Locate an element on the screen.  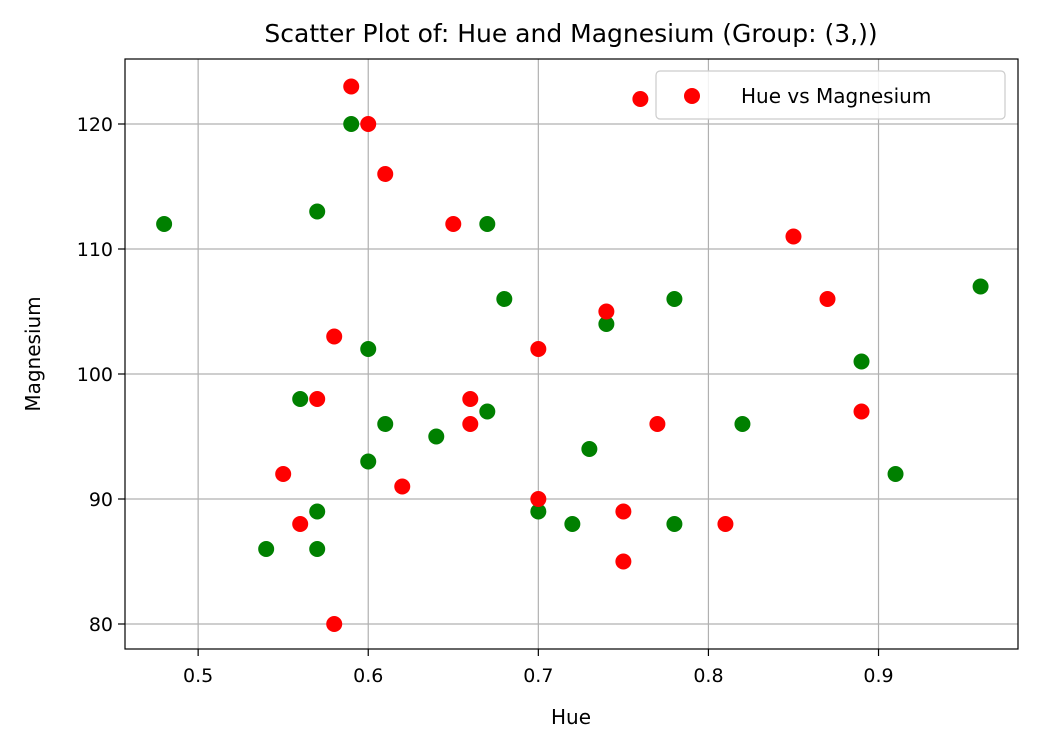
y-tick-label: 100 is located at coordinates (95, 375).